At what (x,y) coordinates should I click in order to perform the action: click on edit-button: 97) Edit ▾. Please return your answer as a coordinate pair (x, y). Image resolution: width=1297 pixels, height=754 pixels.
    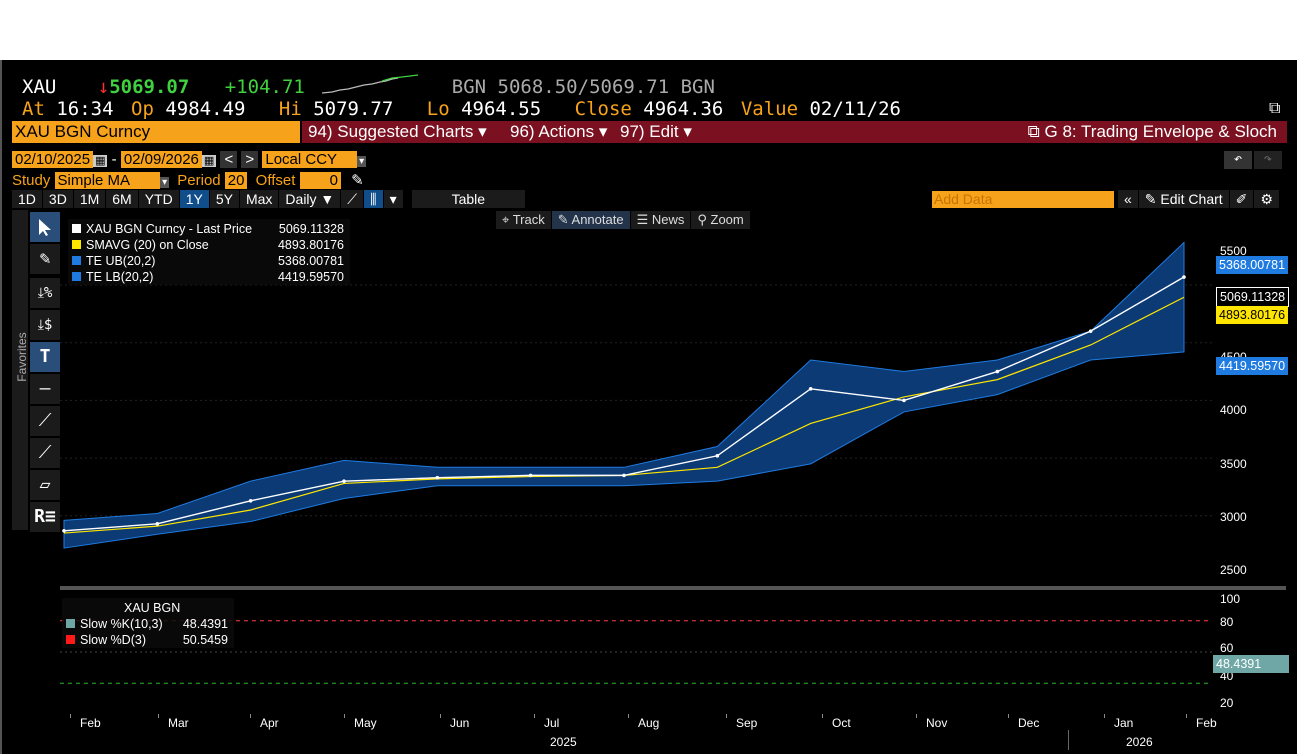
    Looking at the image, I should click on (656, 131).